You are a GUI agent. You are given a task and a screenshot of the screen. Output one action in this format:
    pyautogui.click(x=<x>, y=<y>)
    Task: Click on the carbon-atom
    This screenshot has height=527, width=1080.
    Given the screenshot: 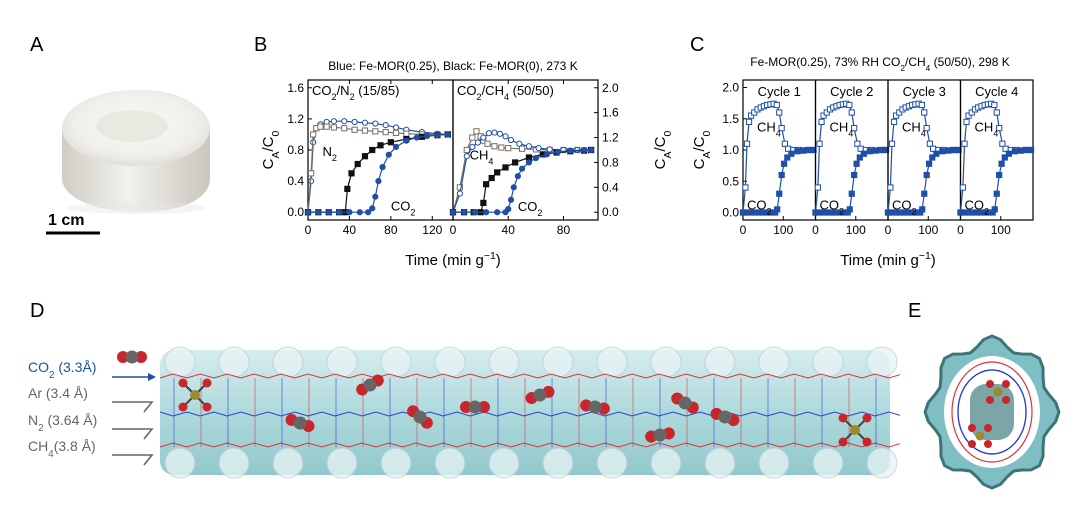 What is the action you would take?
    pyautogui.click(x=420, y=417)
    